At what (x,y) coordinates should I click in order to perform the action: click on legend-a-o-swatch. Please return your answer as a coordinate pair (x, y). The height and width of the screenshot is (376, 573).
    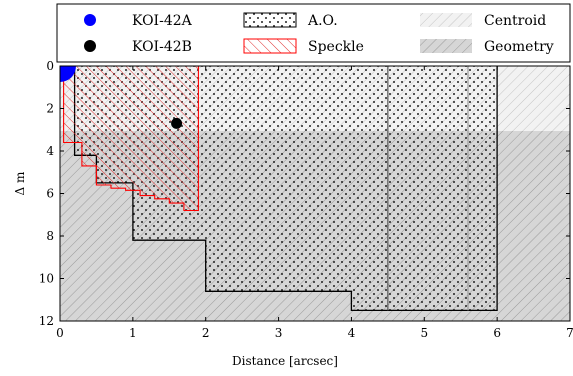
    Looking at the image, I should click on (270, 20).